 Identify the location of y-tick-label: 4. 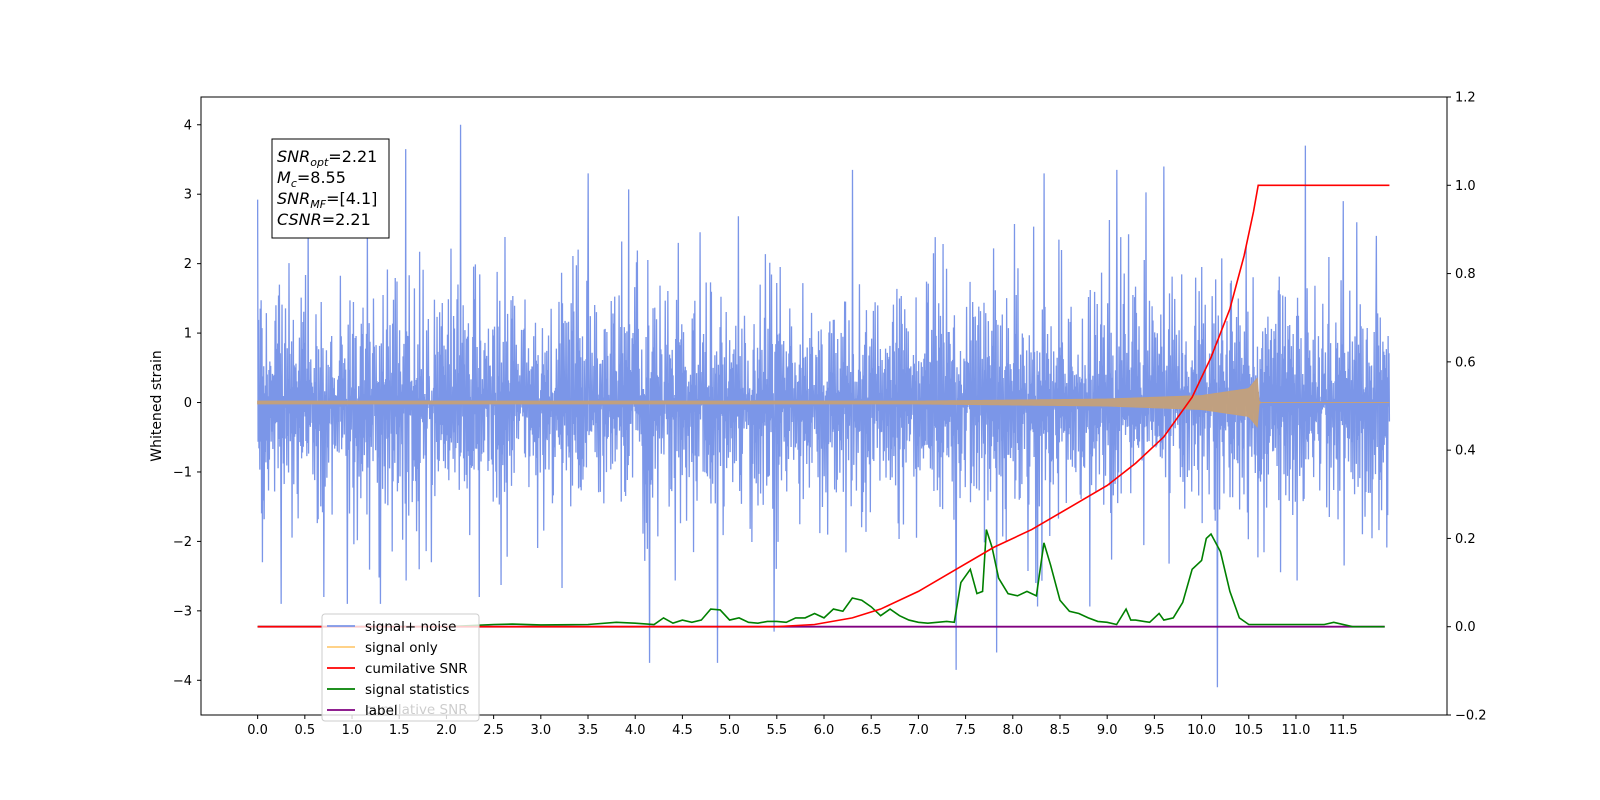
(188, 125).